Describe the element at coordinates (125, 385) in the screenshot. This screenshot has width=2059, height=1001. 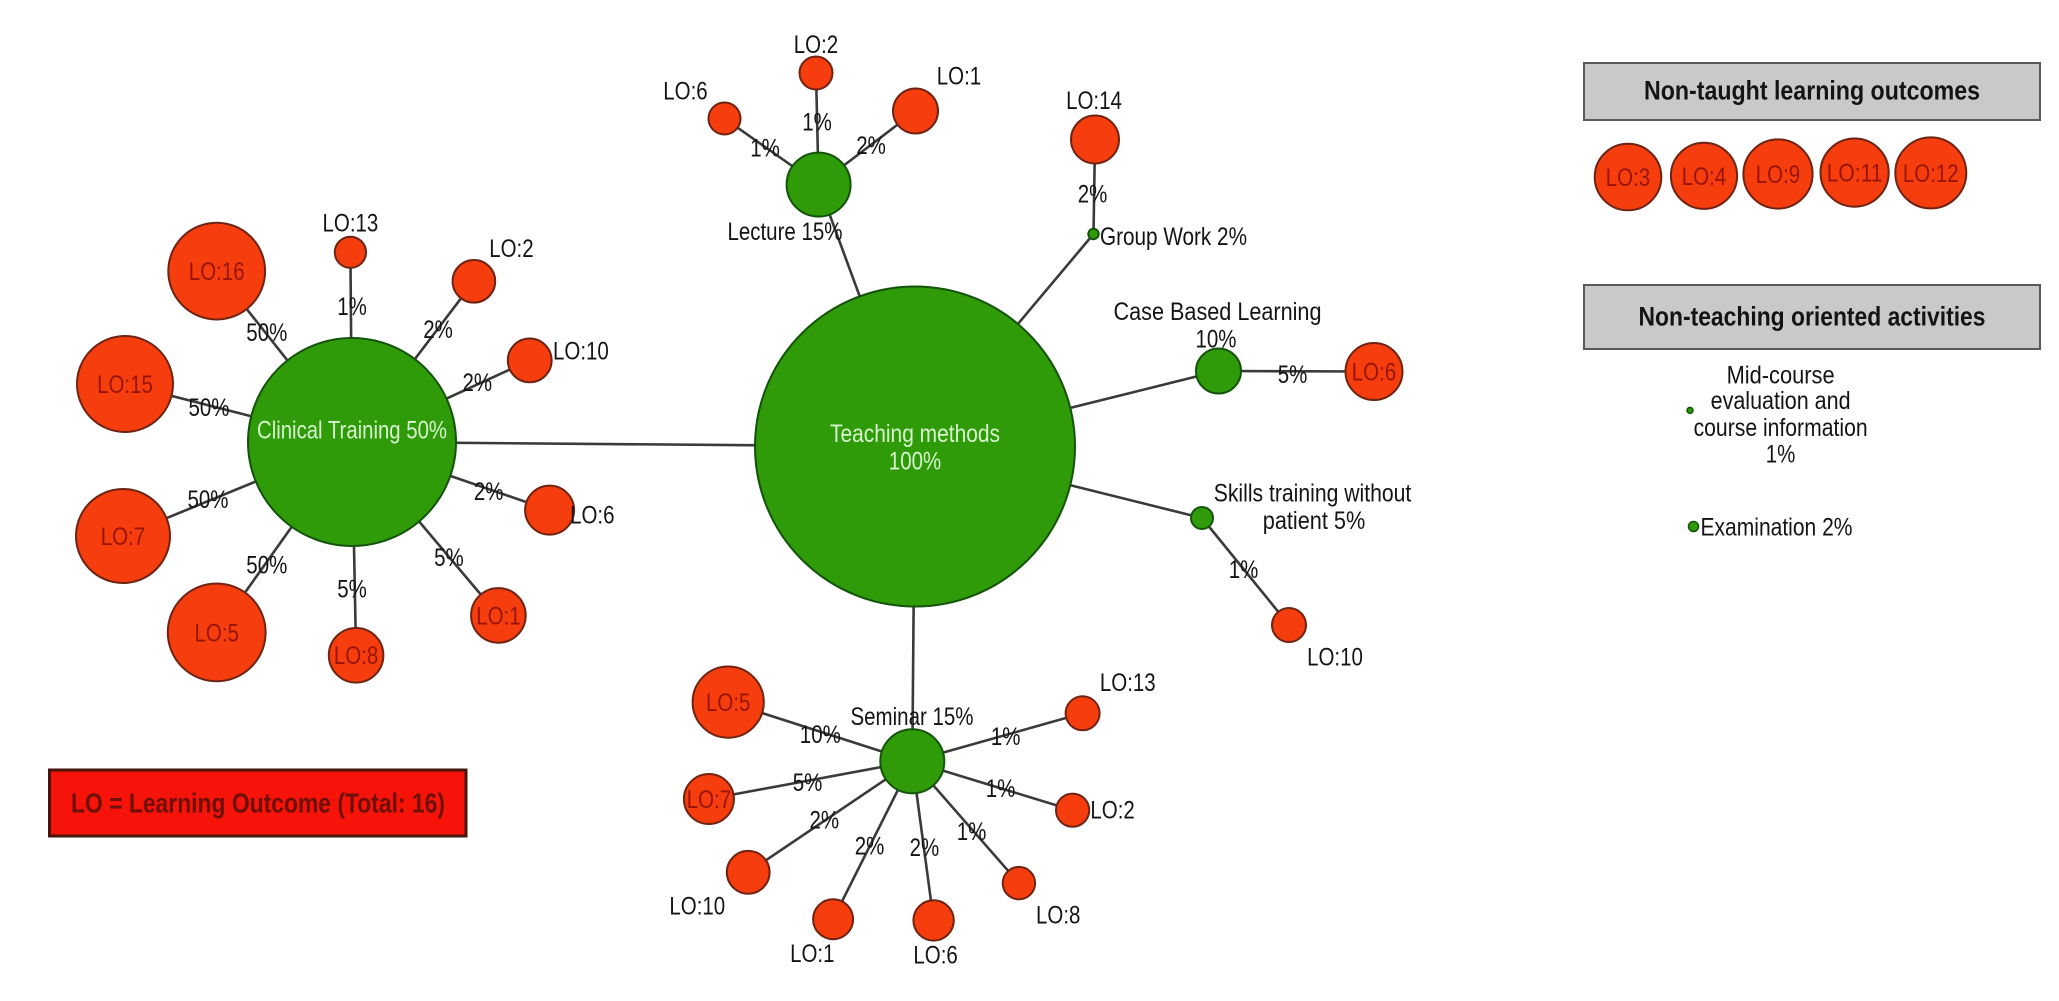
I see `svg-text: LO:15` at that location.